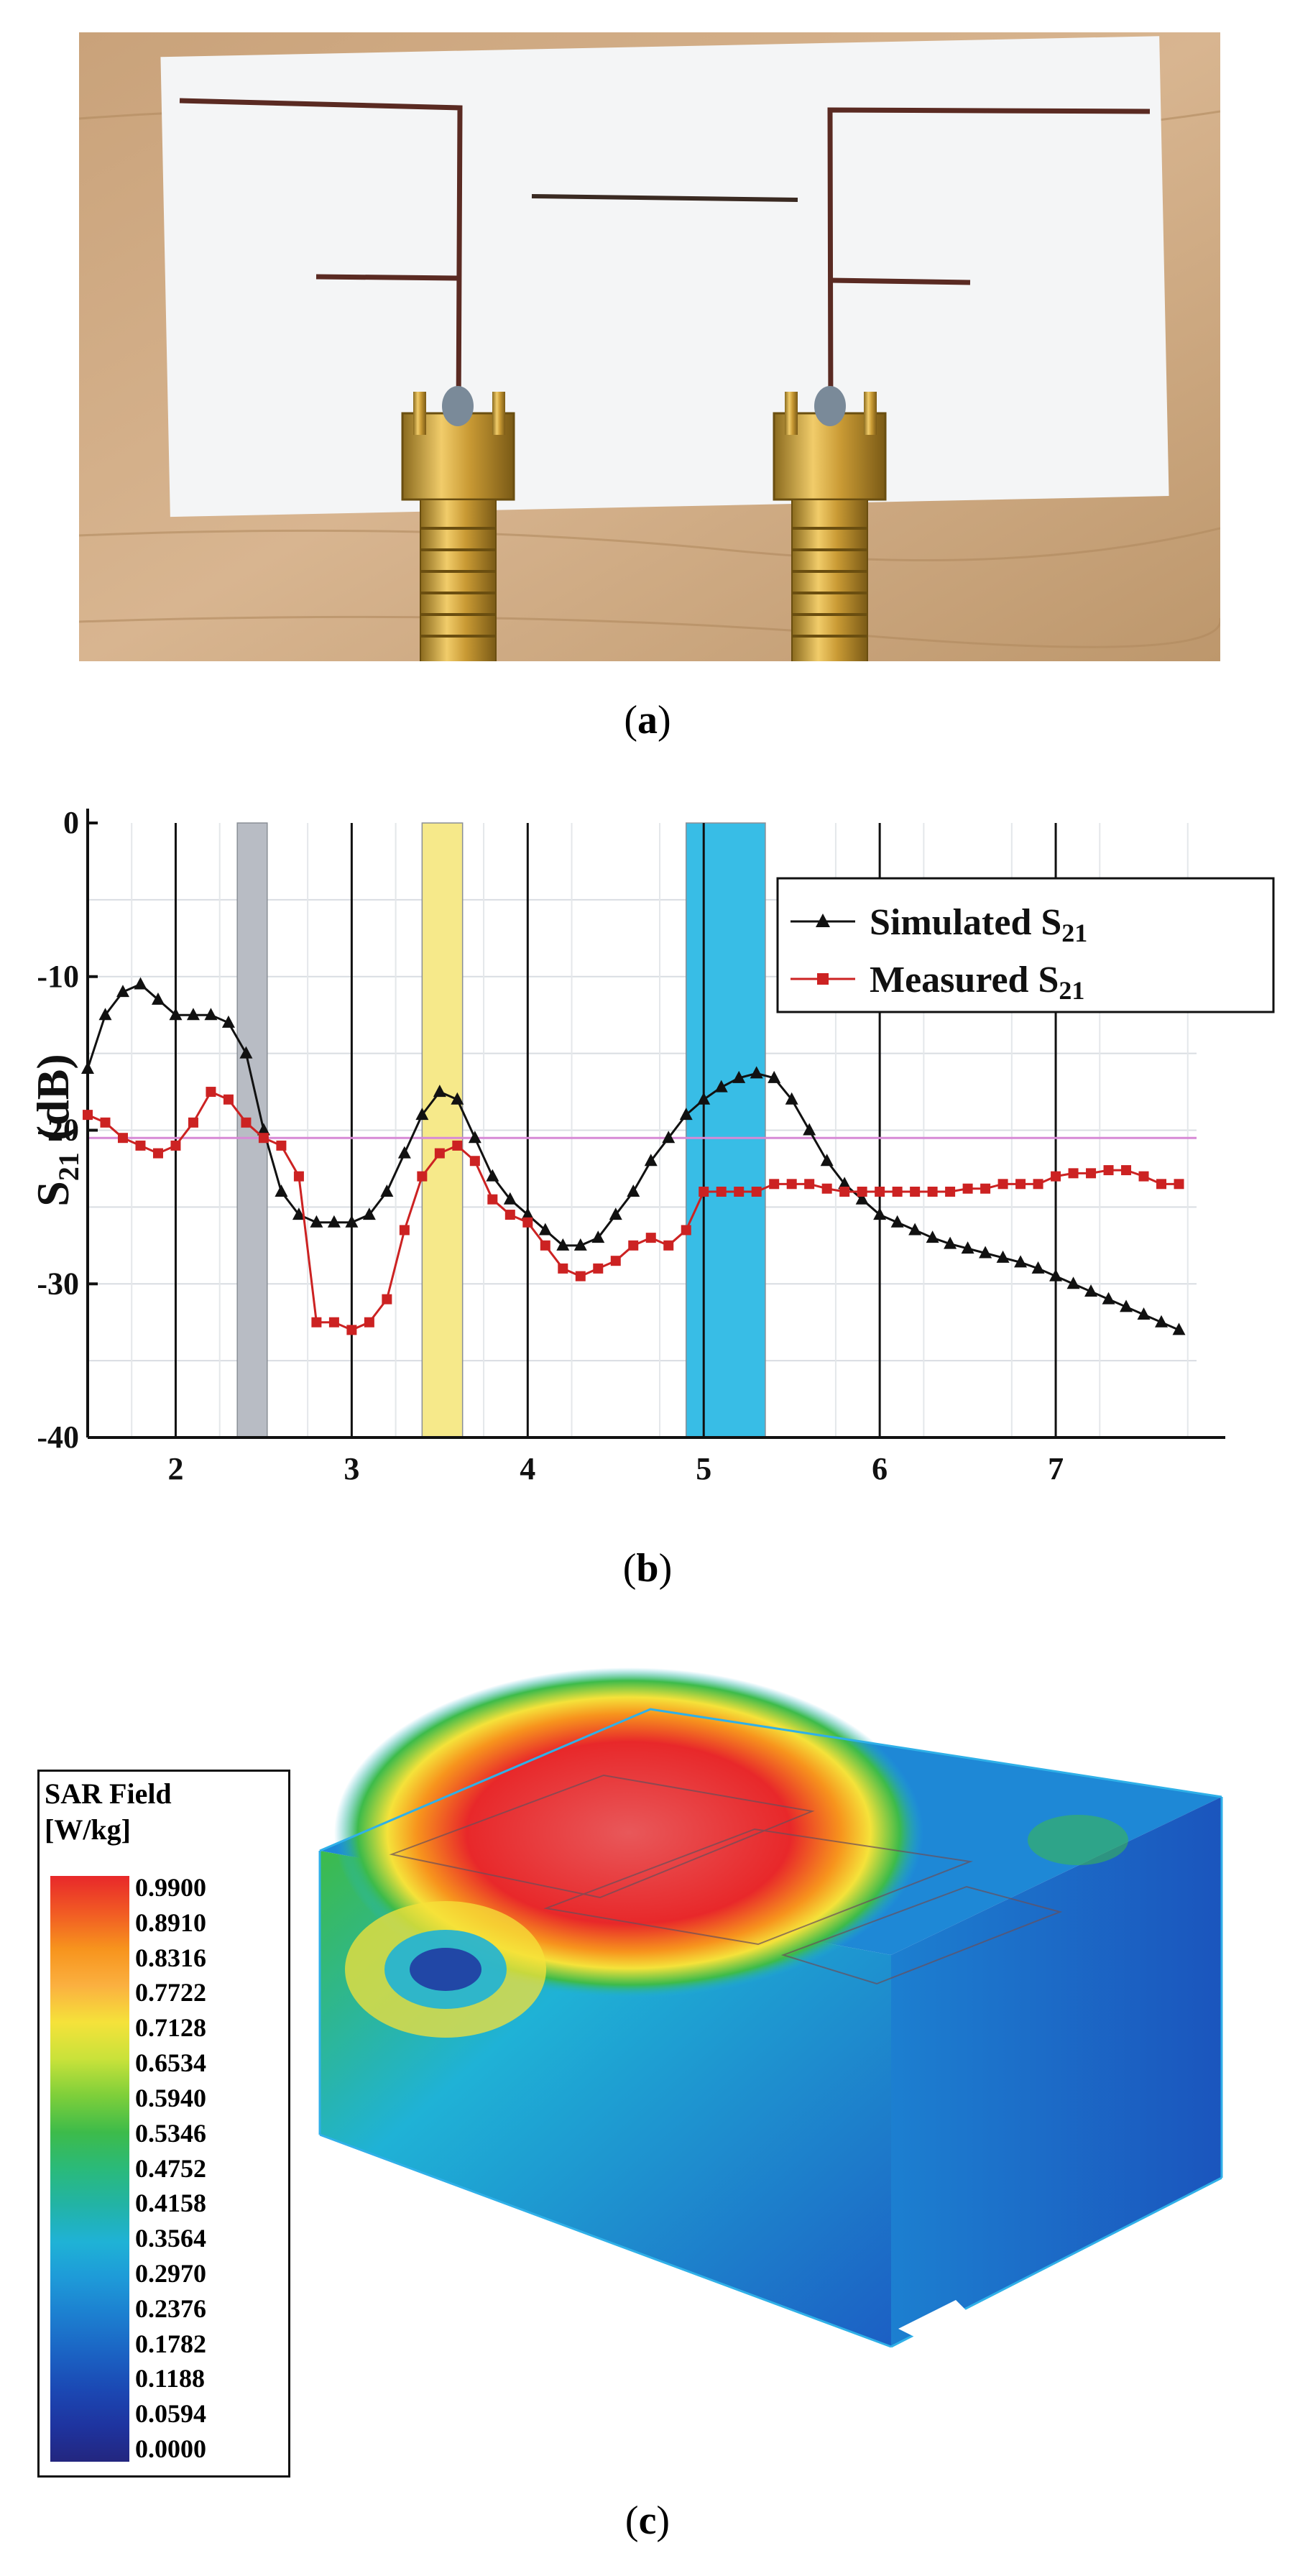  I want to click on y-axis-label: S21 (dB), so click(56, 1130).